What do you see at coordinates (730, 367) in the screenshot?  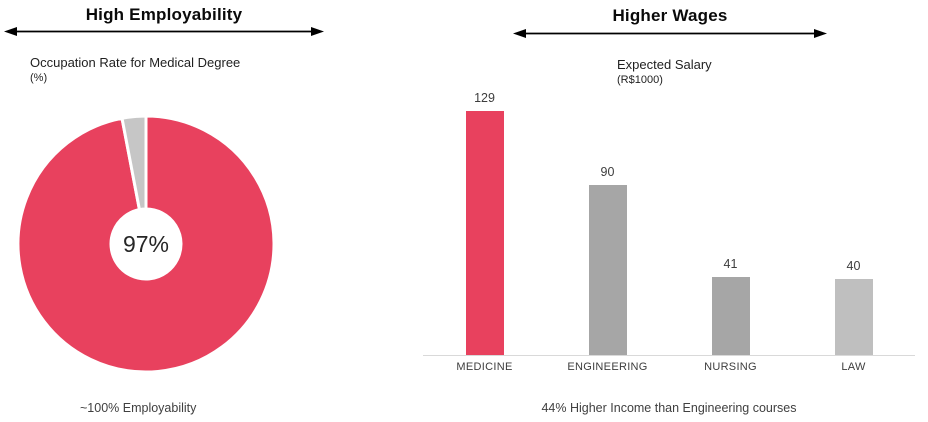 I see `bar-category-label-nursing: NURSING` at bounding box center [730, 367].